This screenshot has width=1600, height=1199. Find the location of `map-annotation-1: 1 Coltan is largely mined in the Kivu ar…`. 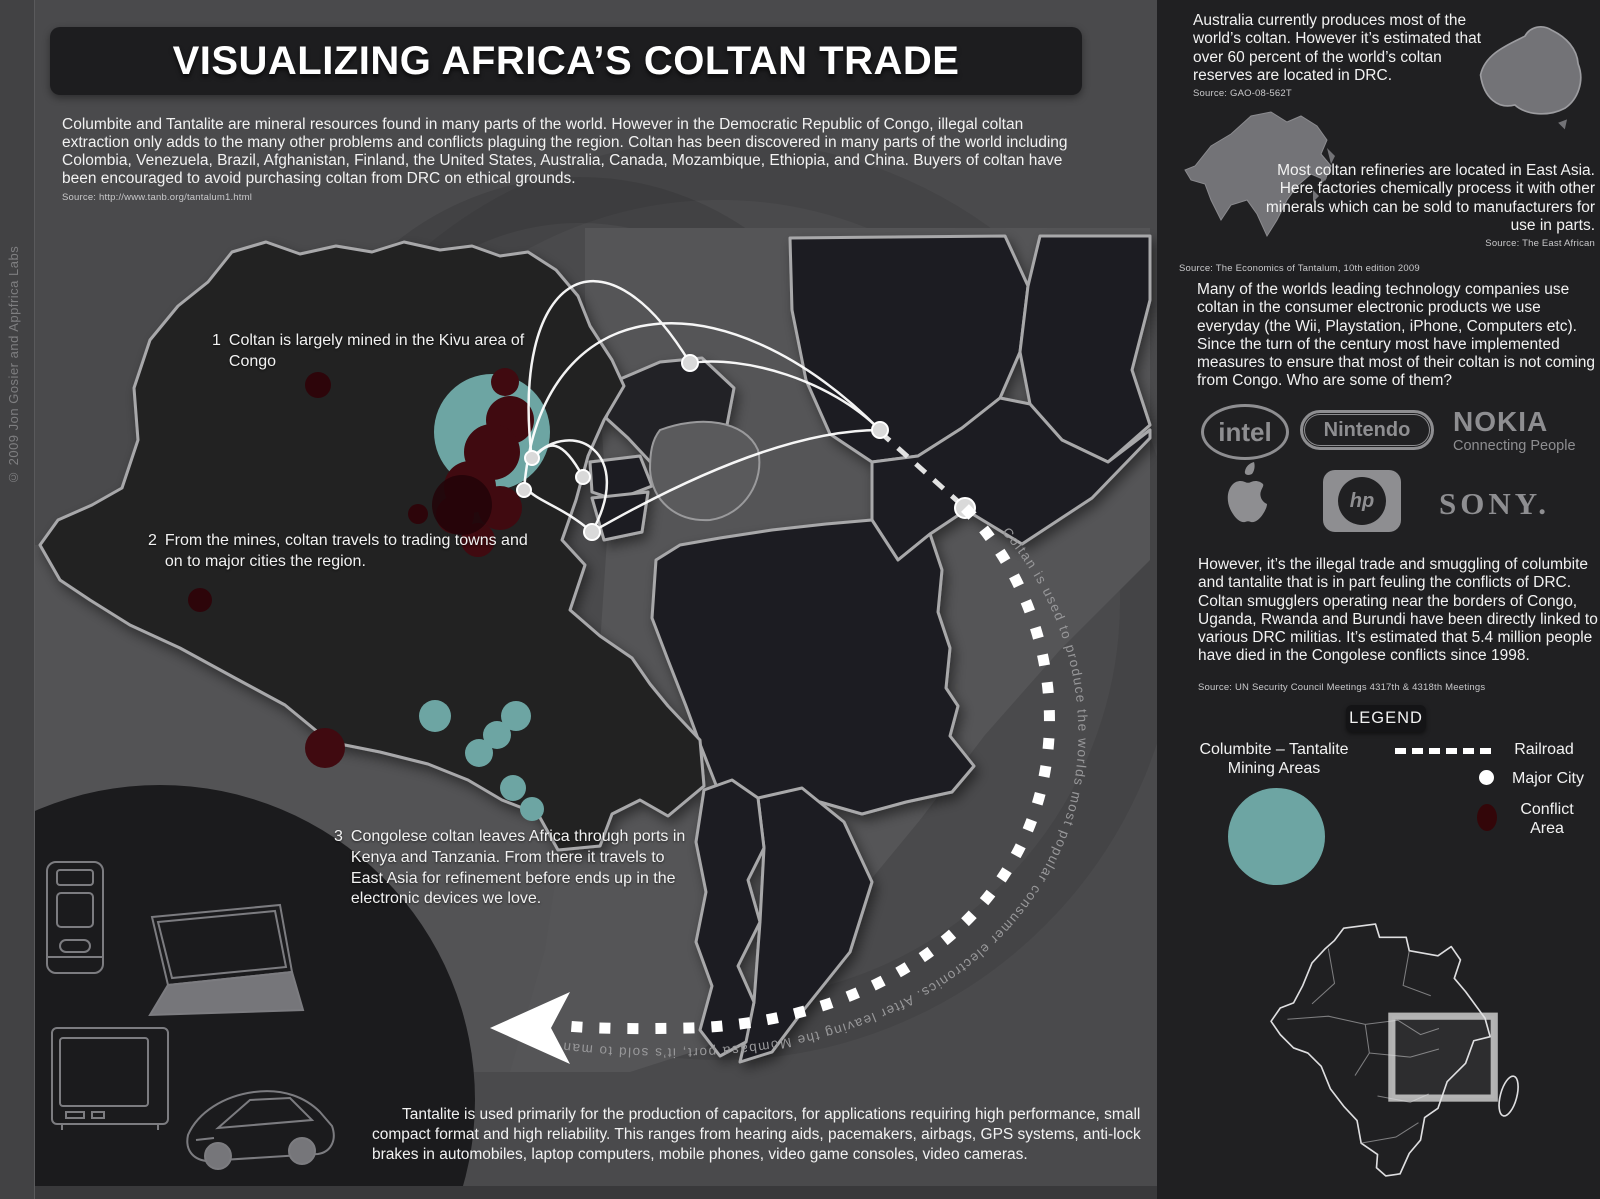

map-annotation-1: 1 Coltan is largely mined in the Kivu ar… is located at coordinates (373, 352).